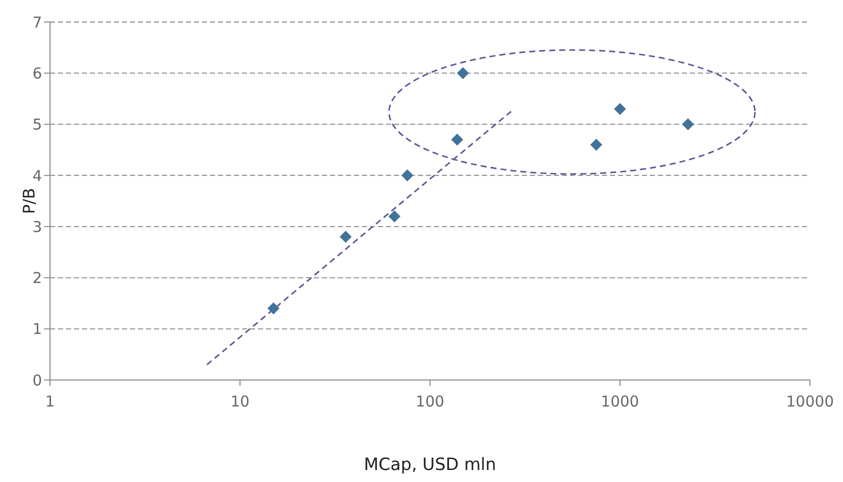 This screenshot has height=482, width=843. Describe the element at coordinates (37, 22) in the screenshot. I see `y-tick-label: 7` at that location.